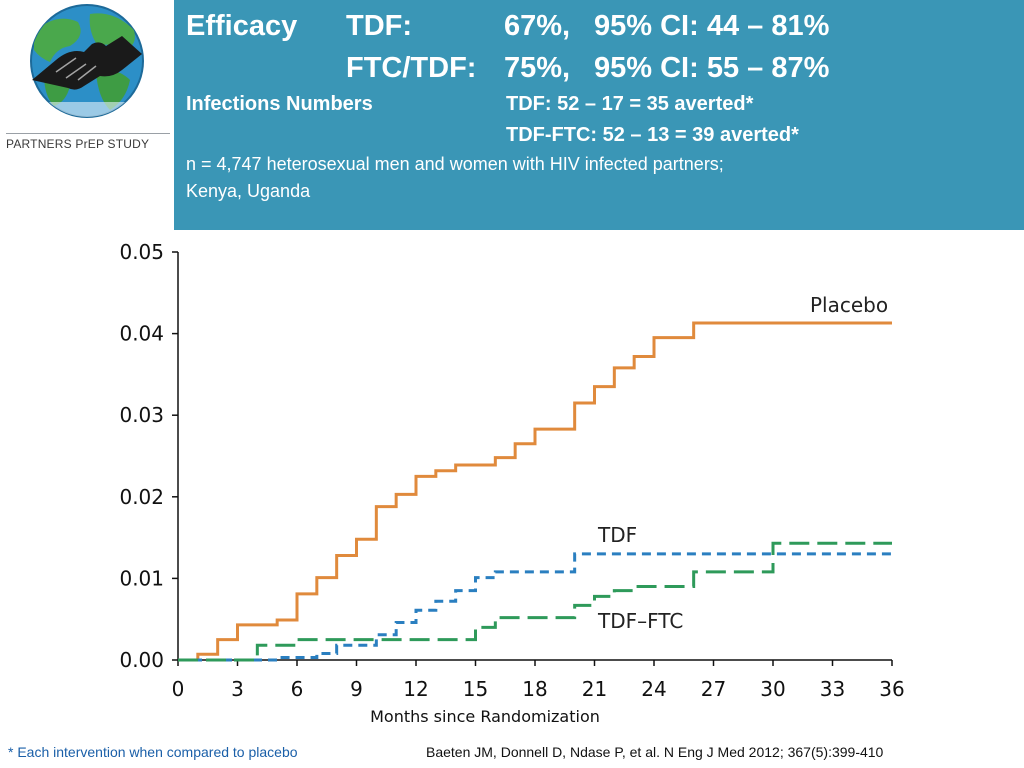 The width and height of the screenshot is (1024, 768). I want to click on x-tick-label: 30, so click(772, 689).